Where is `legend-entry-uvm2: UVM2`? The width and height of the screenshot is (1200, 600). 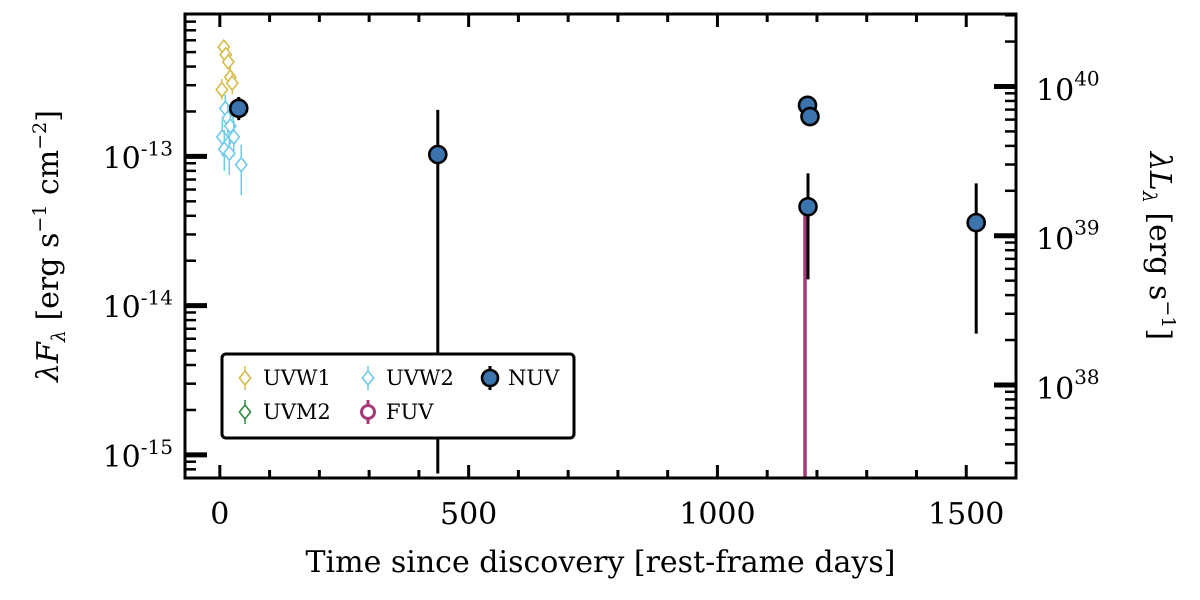
legend-entry-uvm2: UVM2 is located at coordinates (284, 412).